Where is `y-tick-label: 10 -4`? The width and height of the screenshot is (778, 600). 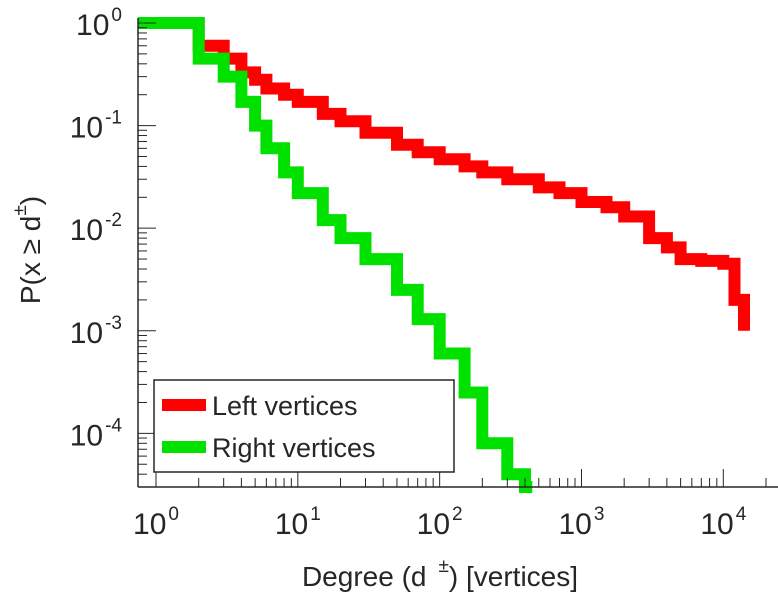
y-tick-label: 10 -4 is located at coordinates (96, 433).